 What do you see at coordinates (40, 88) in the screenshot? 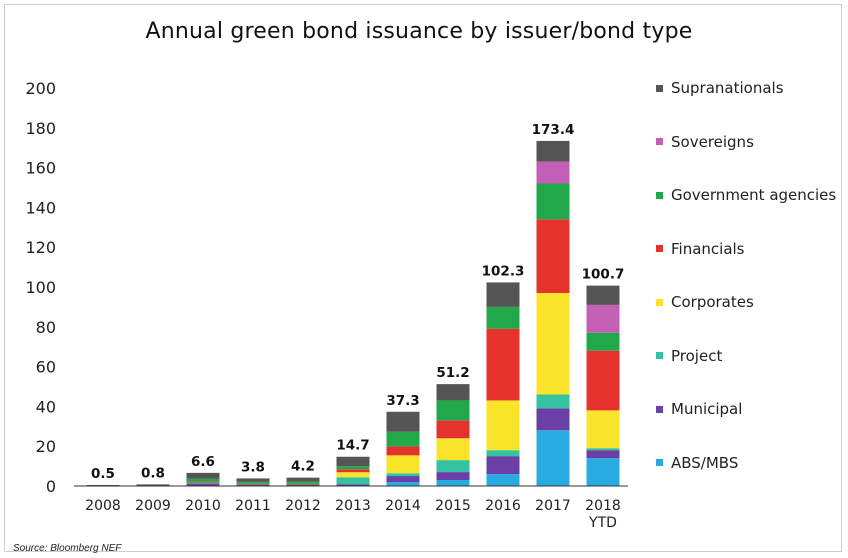
I see `y-tick-label: 200` at bounding box center [40, 88].